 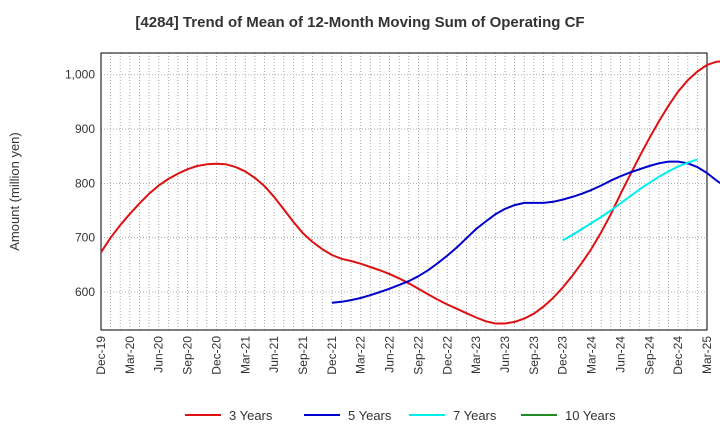 What do you see at coordinates (130, 355) in the screenshot?
I see `x-tick-label: Mar-20` at bounding box center [130, 355].